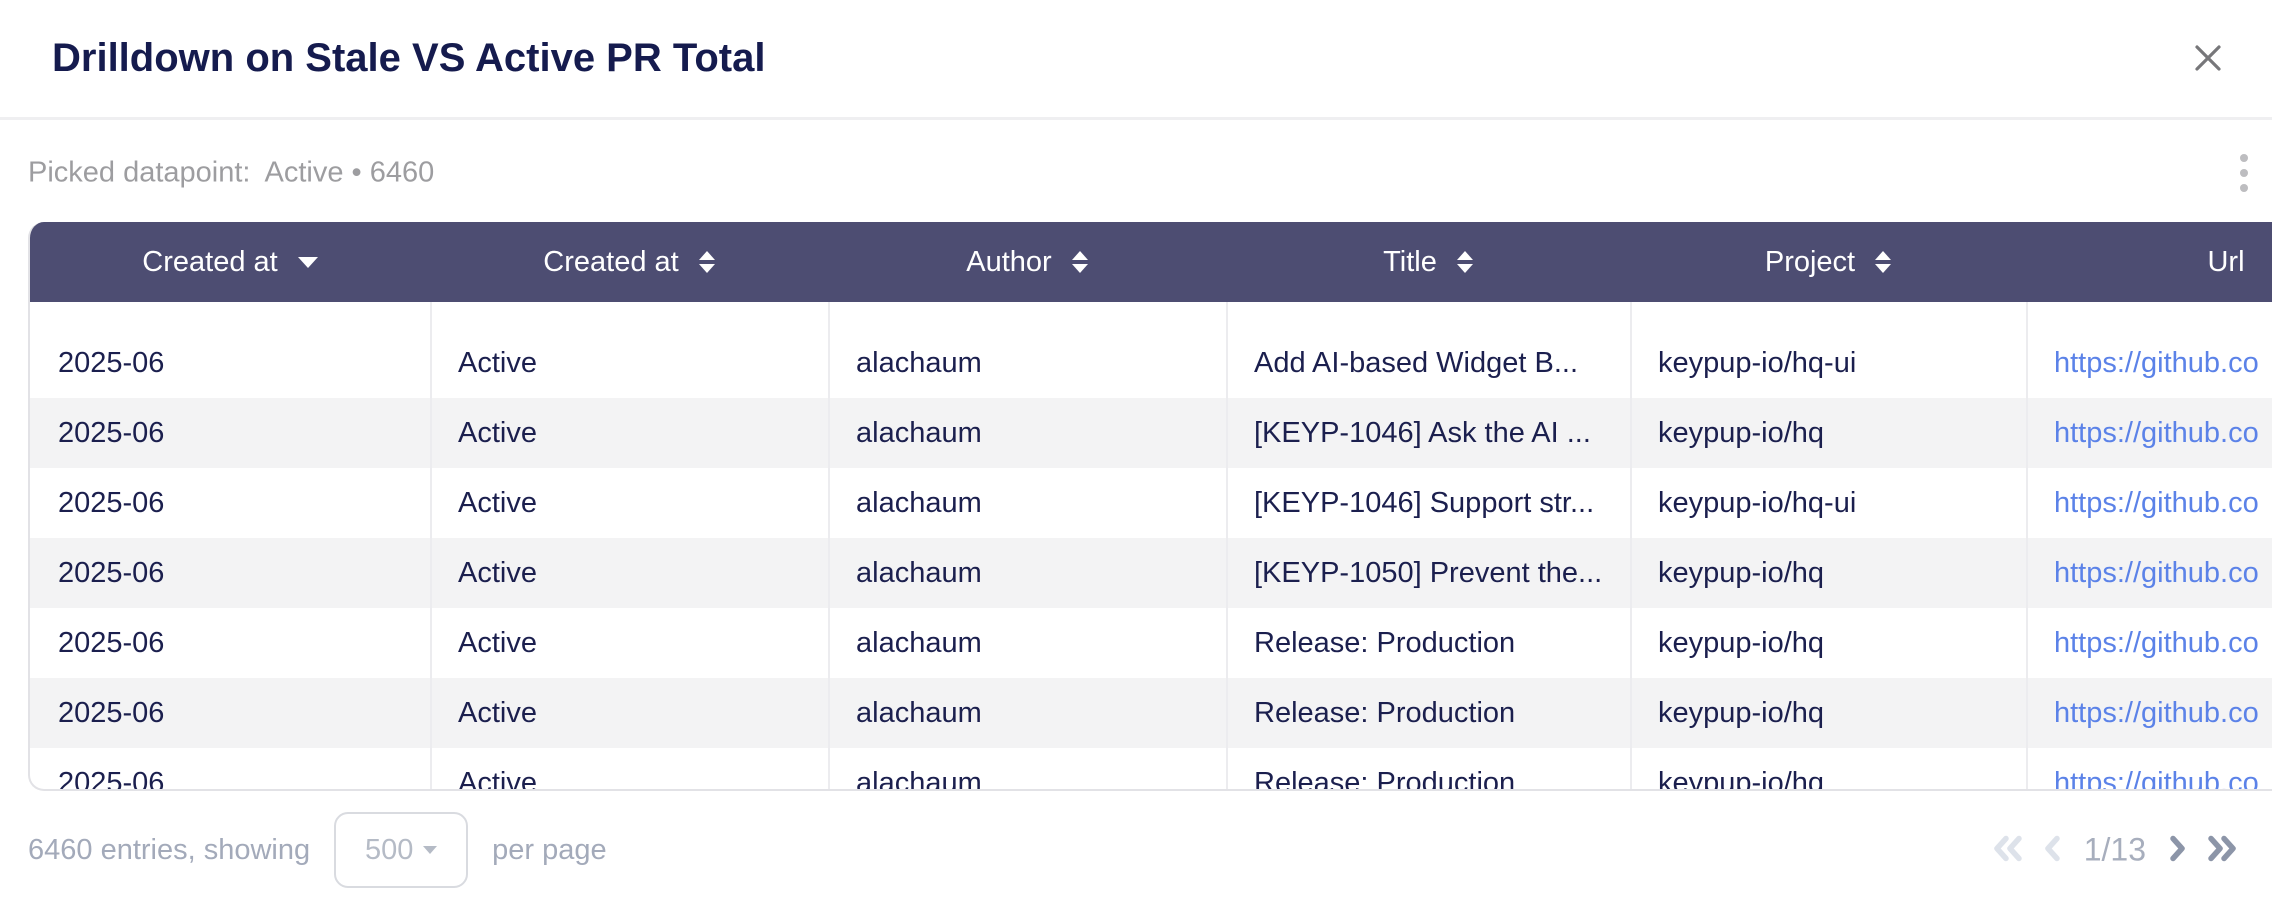 The image size is (2272, 916). I want to click on page-size-select: 500, so click(401, 850).